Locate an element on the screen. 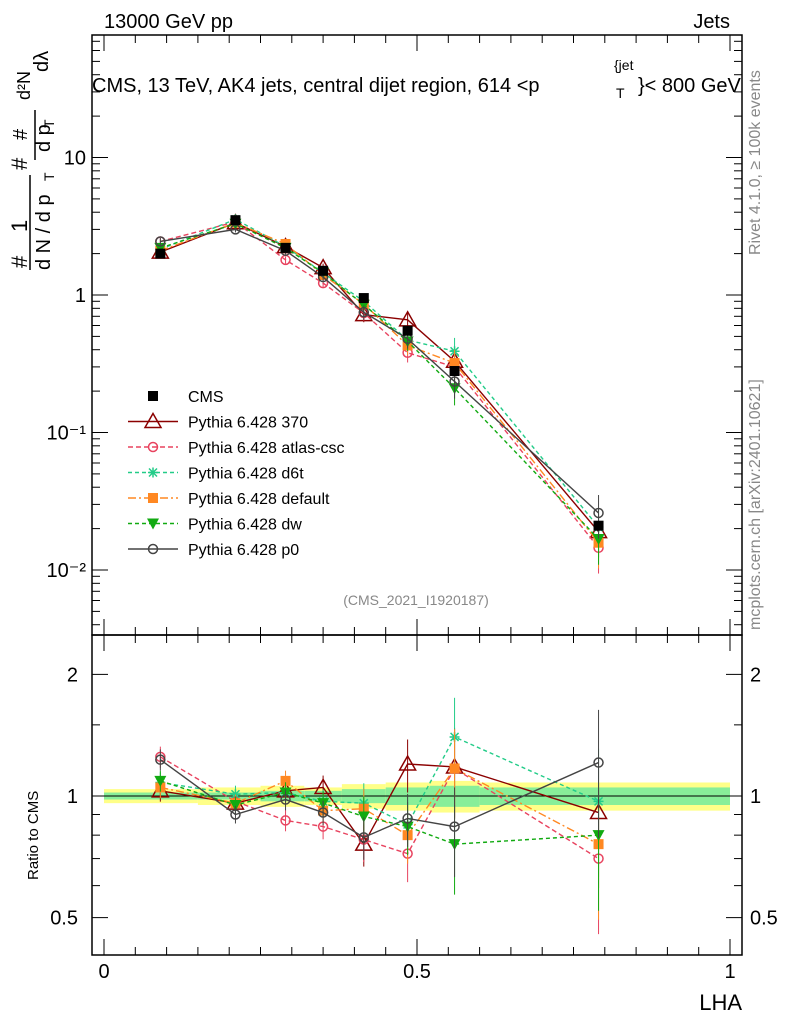  rivet-version-label: Rivet 4.1.0, ≥ 100k events is located at coordinates (755, 162).